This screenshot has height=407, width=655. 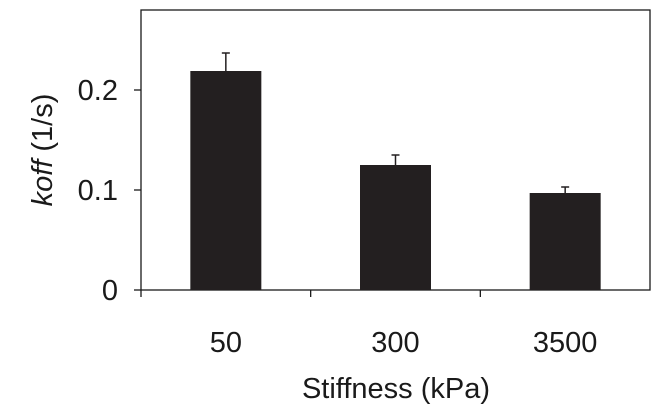 I want to click on x-tick-label-50: 50, so click(x=226, y=343).